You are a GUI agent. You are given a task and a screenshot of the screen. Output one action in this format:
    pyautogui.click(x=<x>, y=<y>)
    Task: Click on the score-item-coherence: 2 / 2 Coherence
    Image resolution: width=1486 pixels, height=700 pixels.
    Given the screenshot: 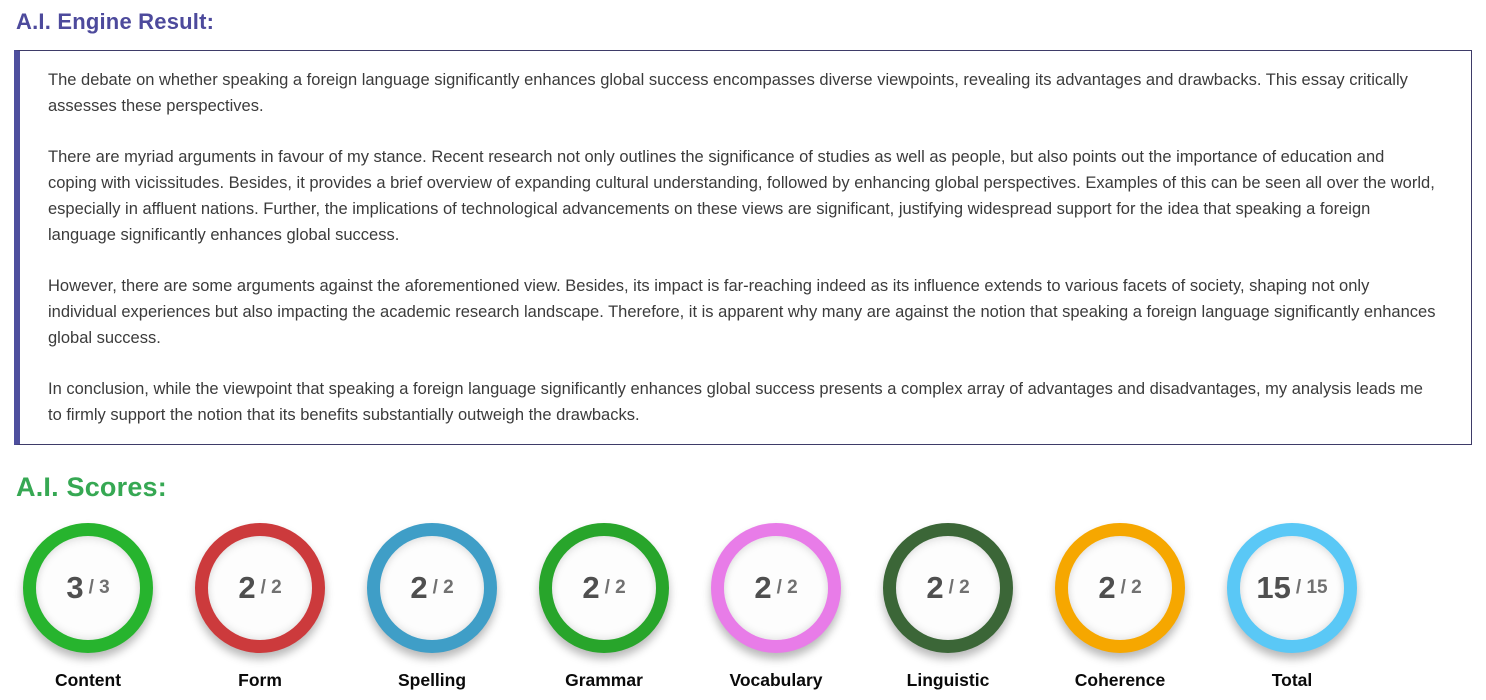 What is the action you would take?
    pyautogui.click(x=1120, y=607)
    